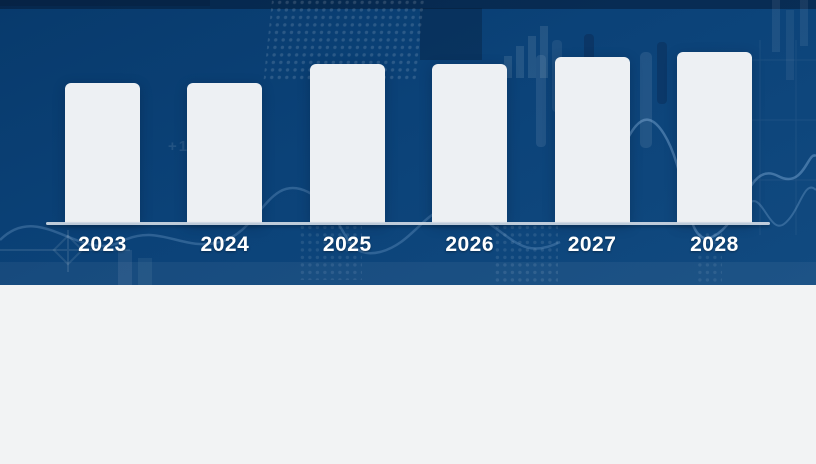 The height and width of the screenshot is (464, 816). I want to click on year-label-2028: 2028, so click(714, 244).